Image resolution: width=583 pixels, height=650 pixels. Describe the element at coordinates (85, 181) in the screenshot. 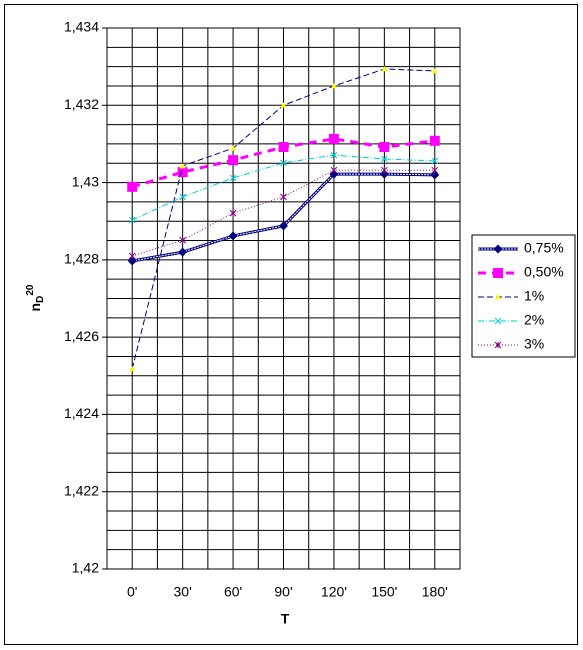

I see `y-tick-label: 1,43` at that location.